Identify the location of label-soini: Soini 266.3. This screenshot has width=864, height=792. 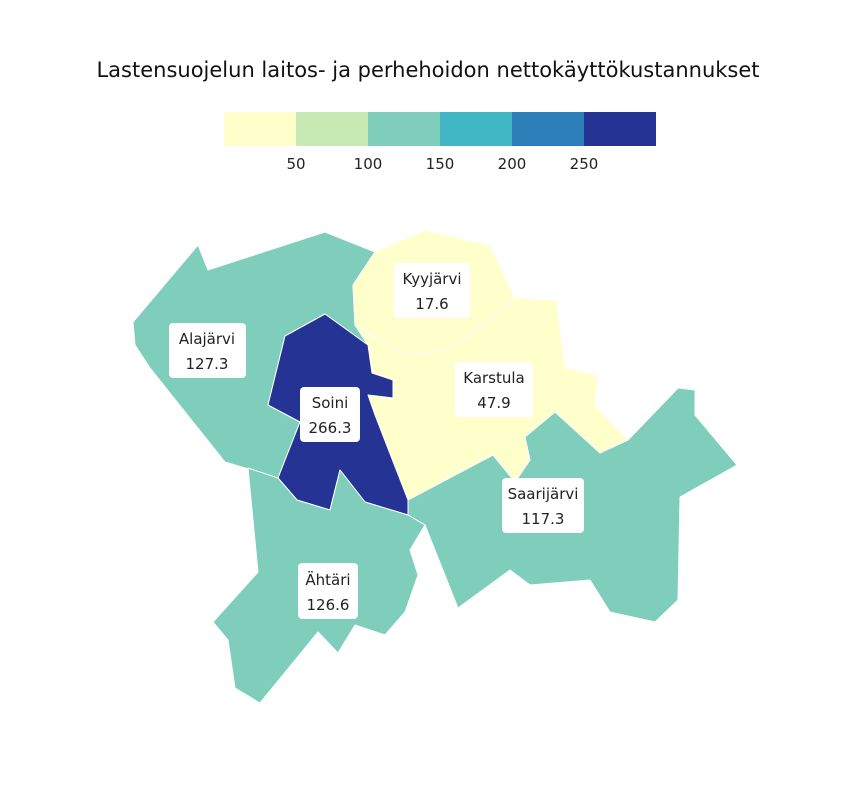
(330, 414).